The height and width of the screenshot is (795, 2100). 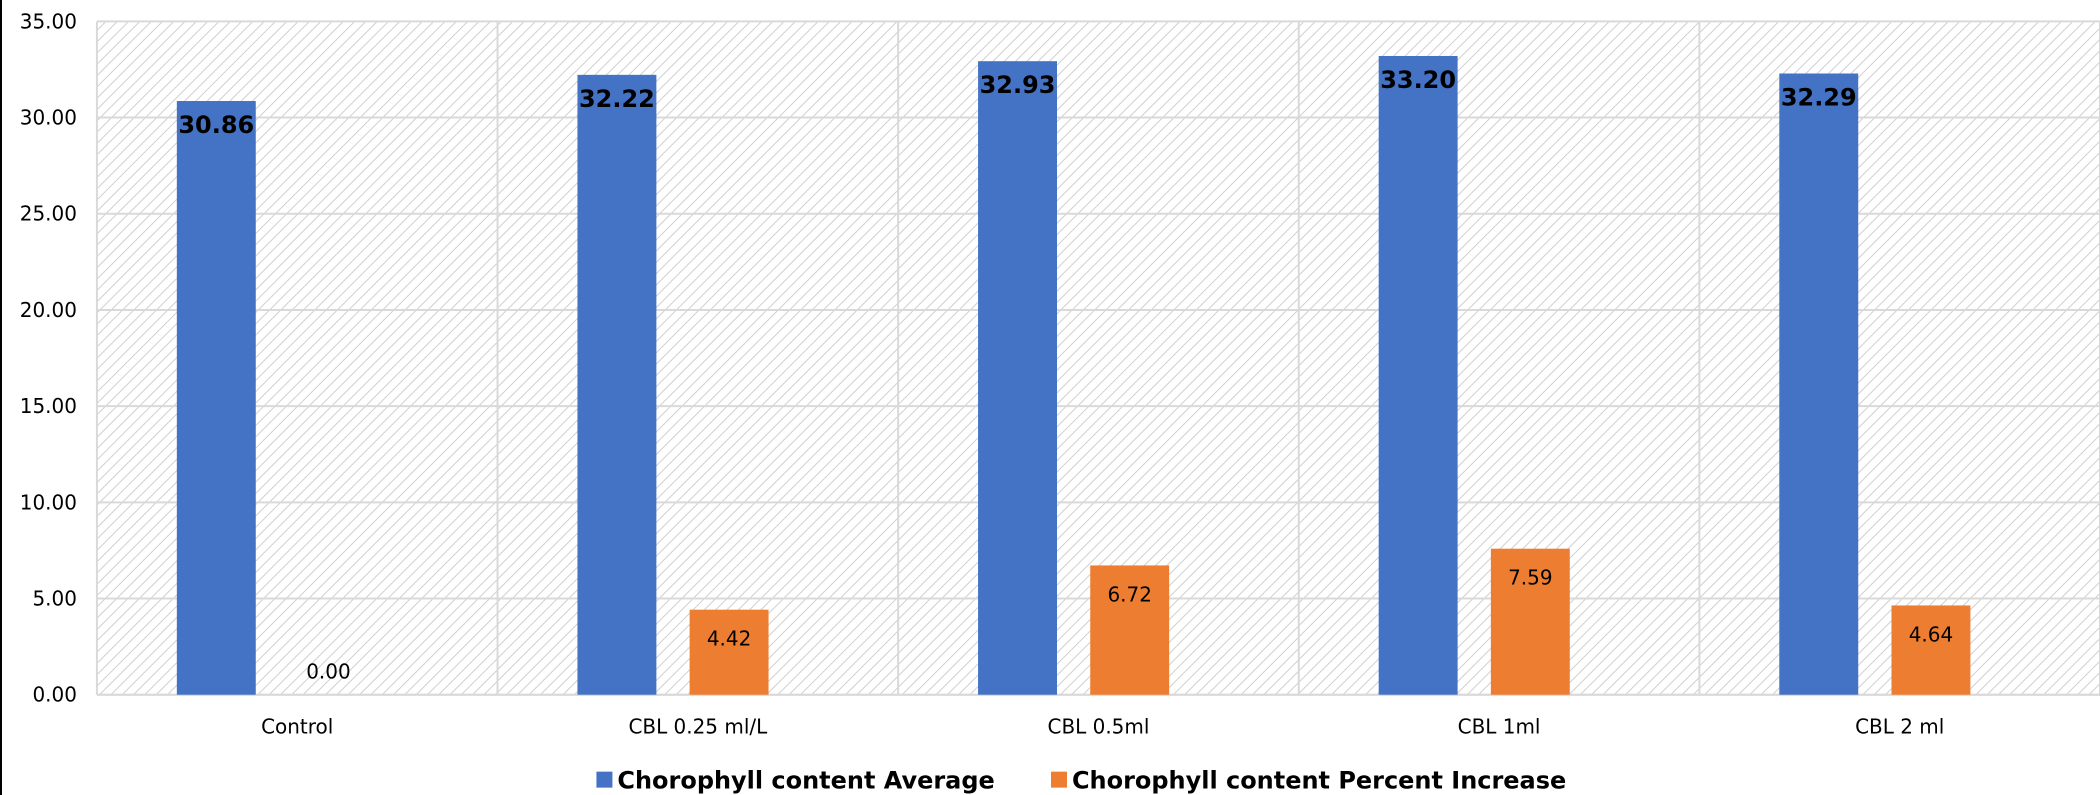 What do you see at coordinates (1899, 727) in the screenshot?
I see `x-tick-label: CBL 2 ml` at bounding box center [1899, 727].